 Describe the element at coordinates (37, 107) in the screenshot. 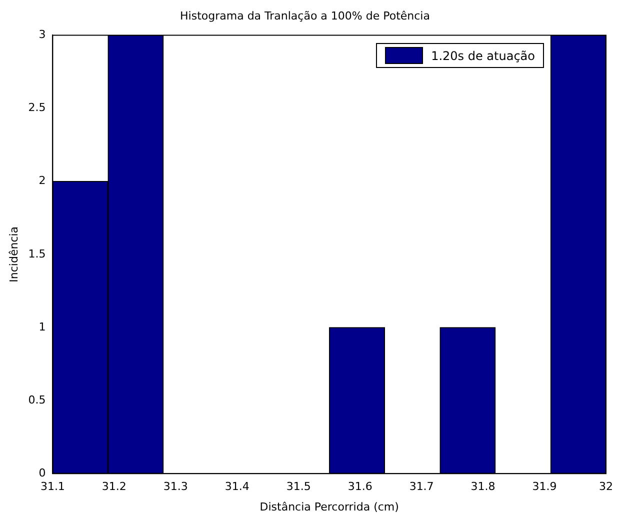

I see `y-tick-label: 2.5` at that location.